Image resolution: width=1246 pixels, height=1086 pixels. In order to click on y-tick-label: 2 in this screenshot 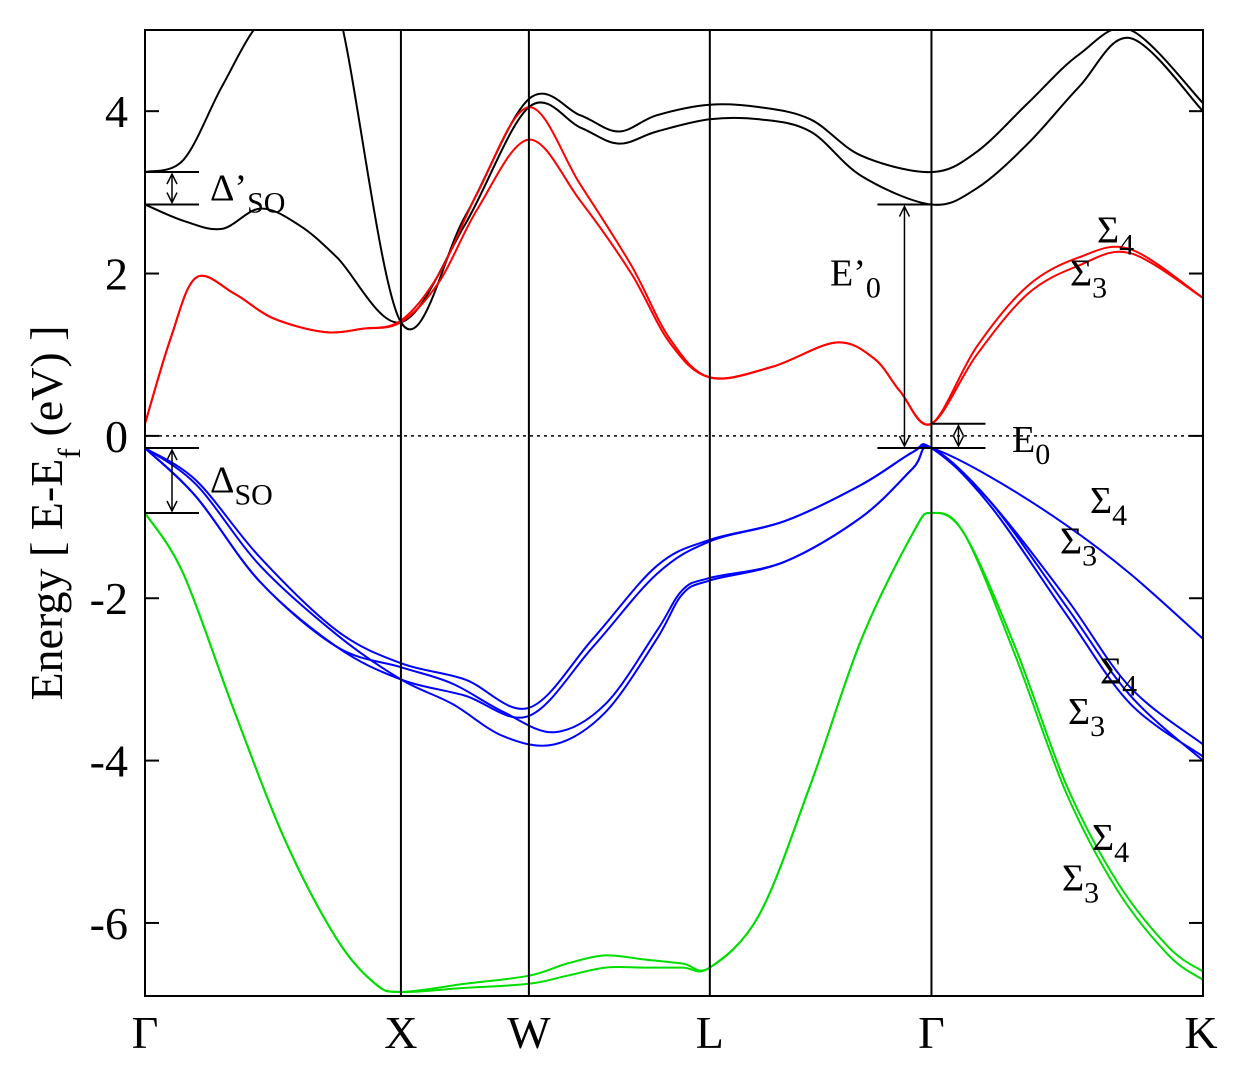, I will do `click(116, 274)`.